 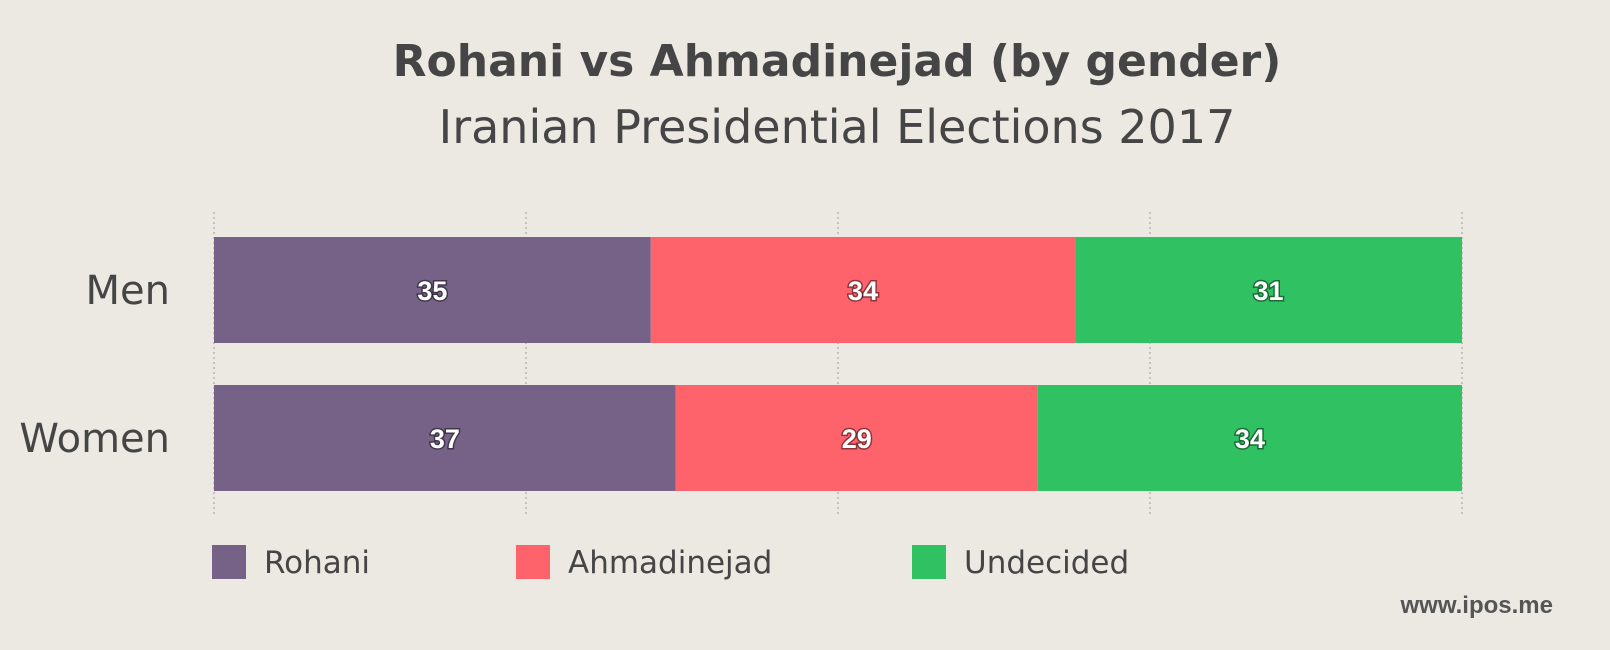 I want to click on bar-men-rohani, so click(x=432, y=290).